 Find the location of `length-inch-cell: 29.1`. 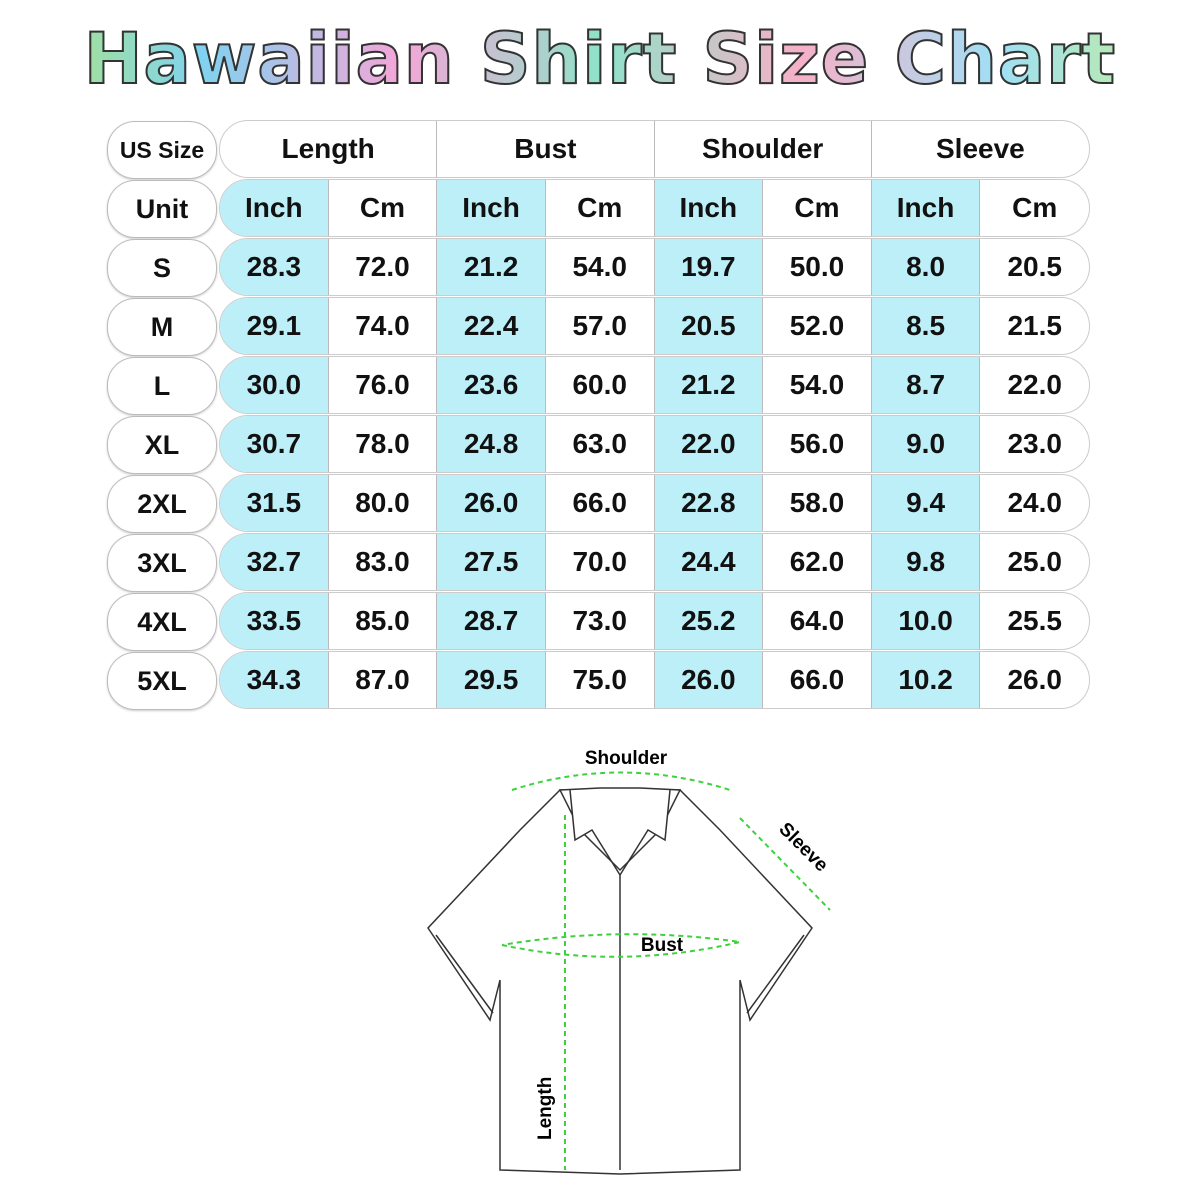

length-inch-cell: 29.1 is located at coordinates (274, 326).